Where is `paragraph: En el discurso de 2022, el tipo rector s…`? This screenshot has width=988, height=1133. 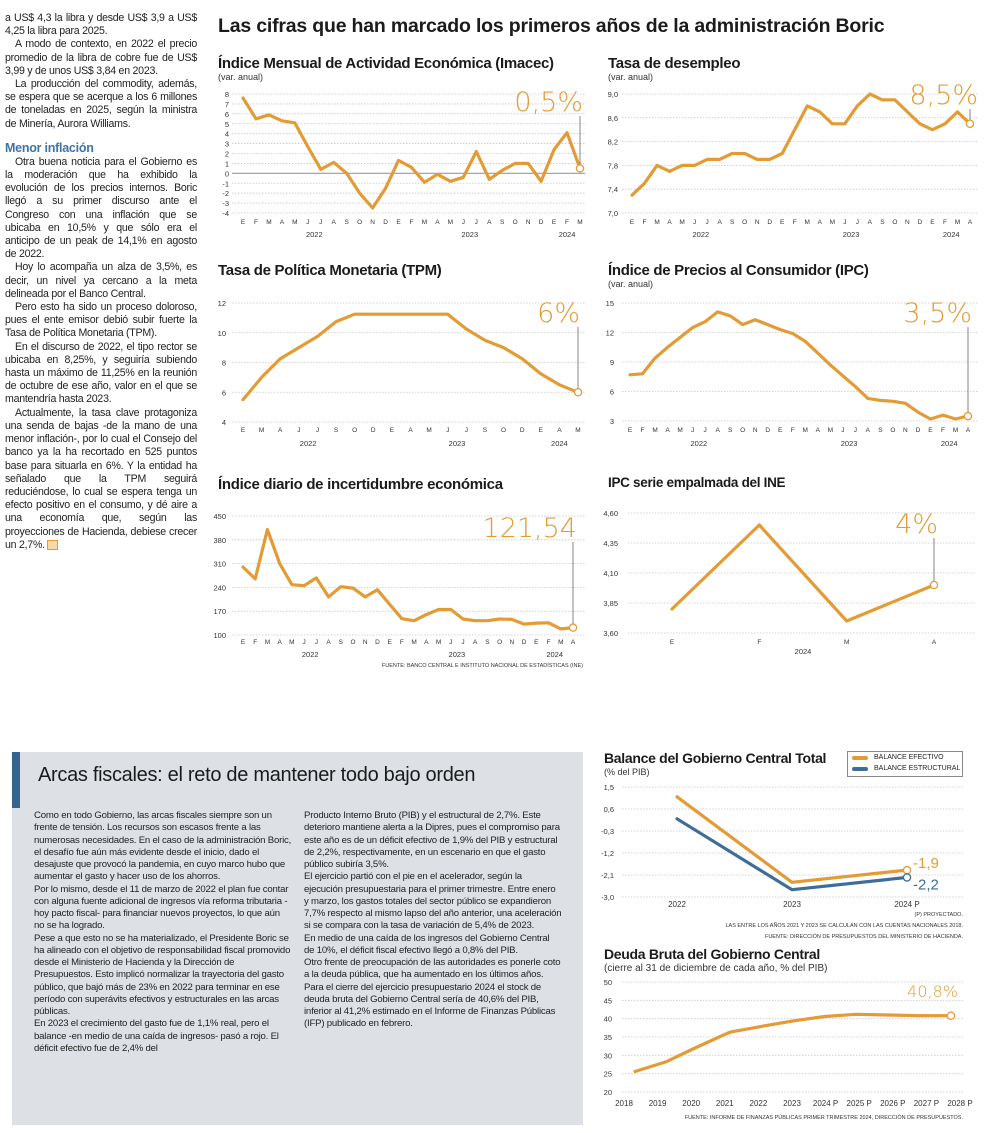 paragraph: En el discurso de 2022, el tipo rector s… is located at coordinates (101, 373).